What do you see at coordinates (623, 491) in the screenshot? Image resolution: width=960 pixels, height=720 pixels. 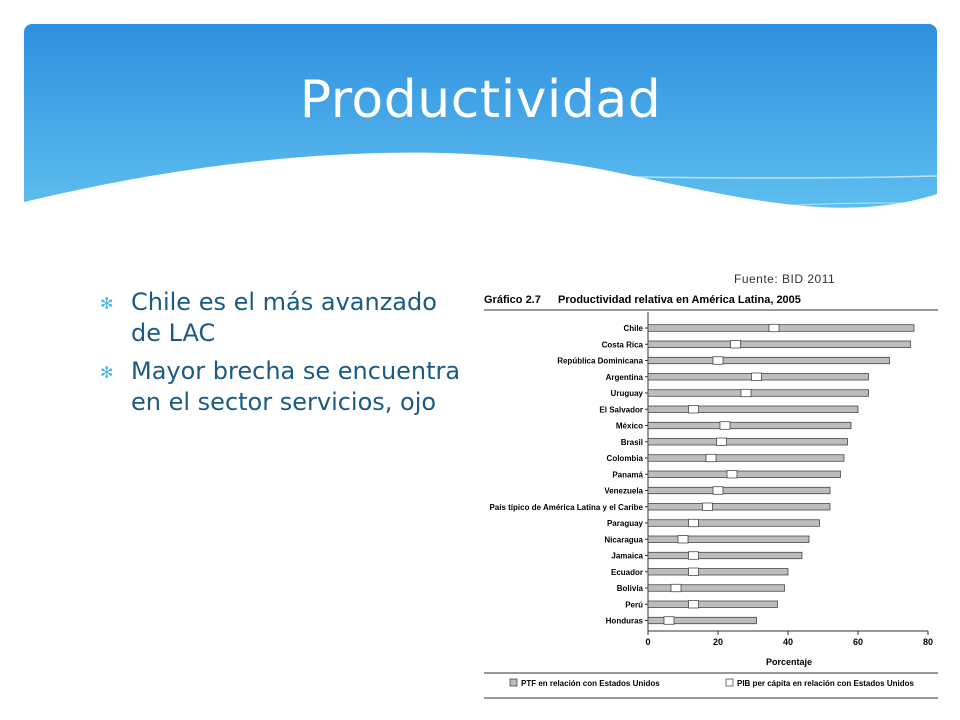 I see `category-label: Venezuela` at bounding box center [623, 491].